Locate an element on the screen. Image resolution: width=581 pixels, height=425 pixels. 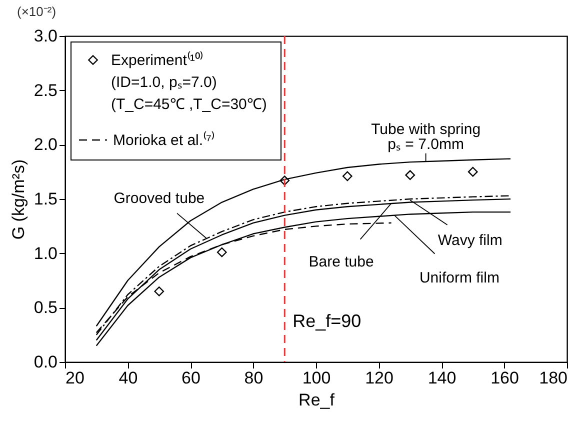
x-tick-label: 40 is located at coordinates (128, 378).